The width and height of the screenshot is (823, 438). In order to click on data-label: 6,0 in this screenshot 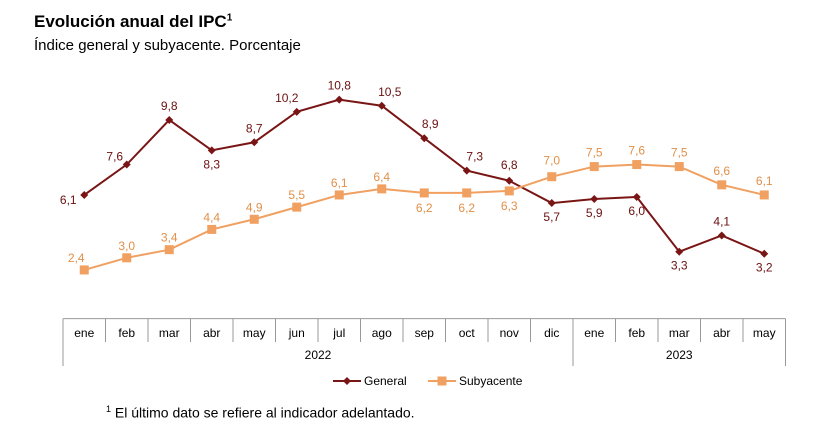, I will do `click(636, 211)`.